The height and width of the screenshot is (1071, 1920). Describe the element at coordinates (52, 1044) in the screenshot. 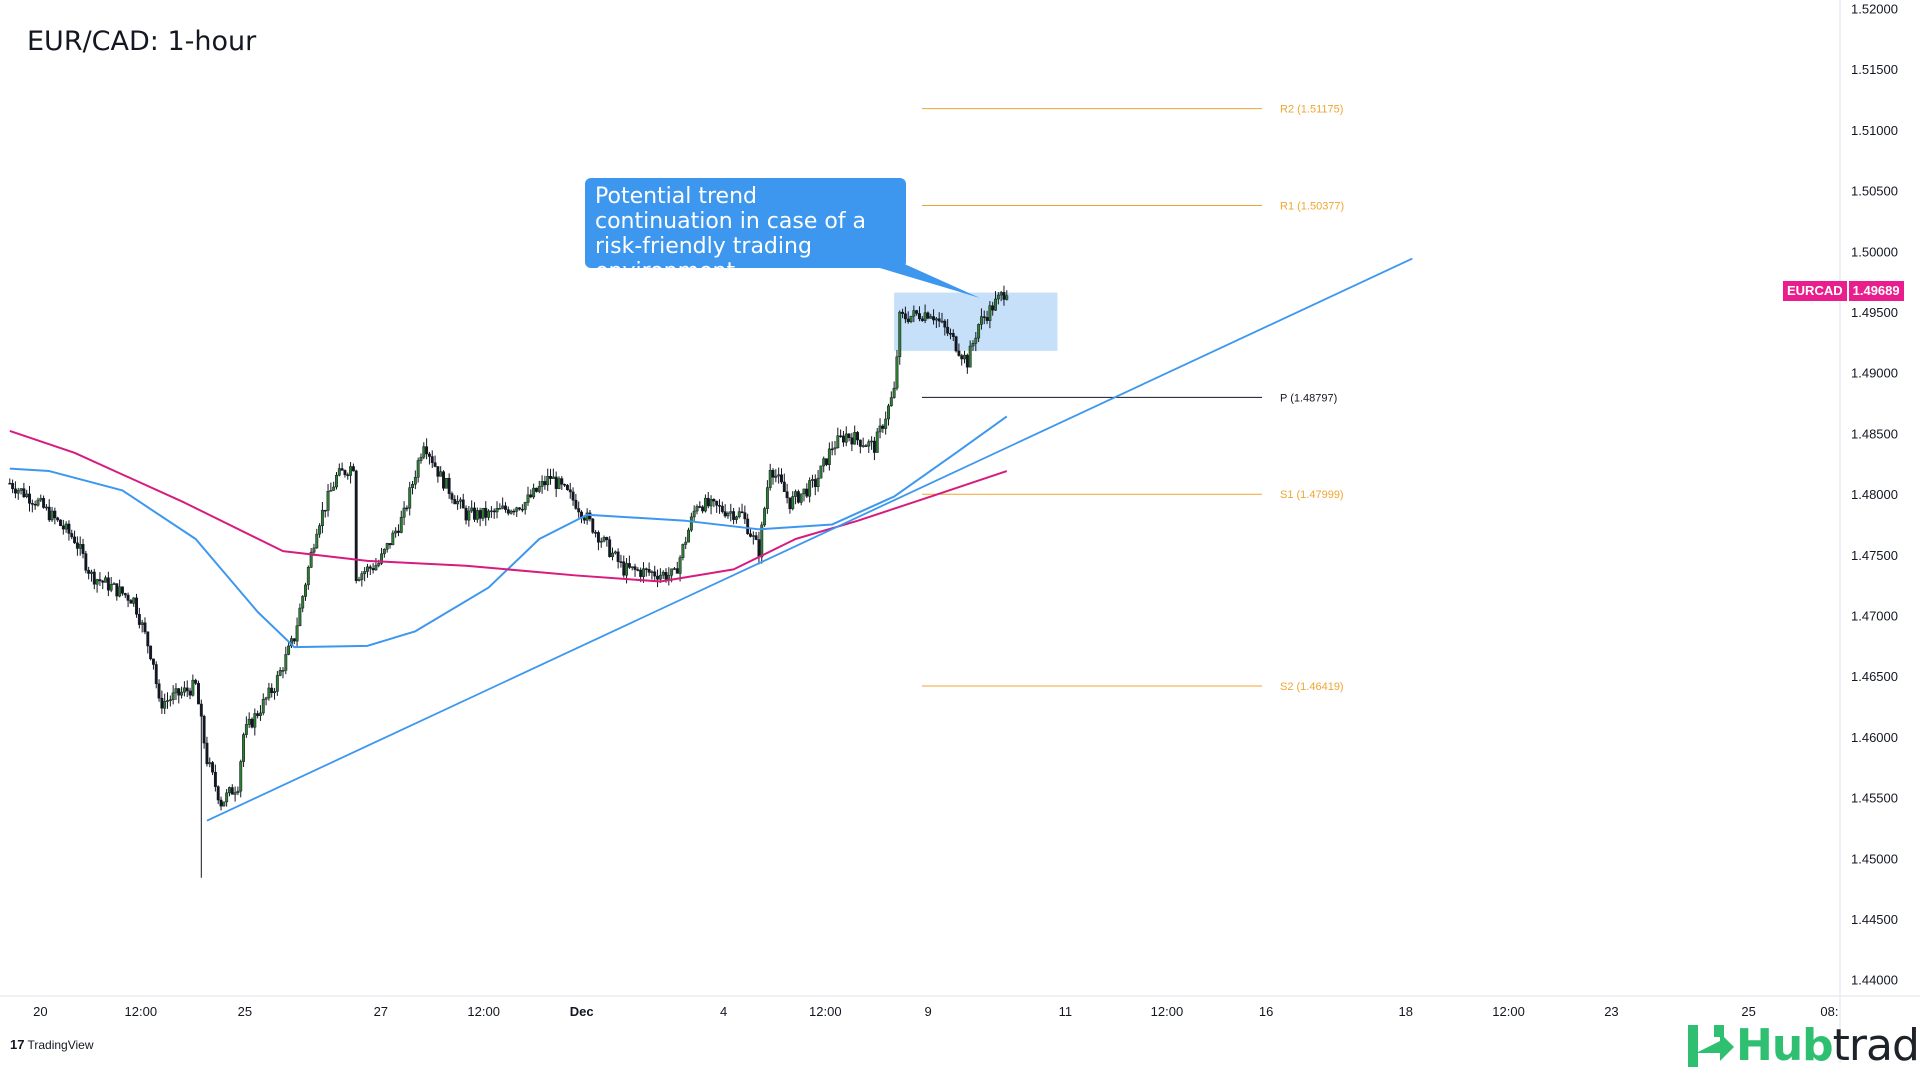

I see `tradingview-logo: 17 TradingView` at that location.